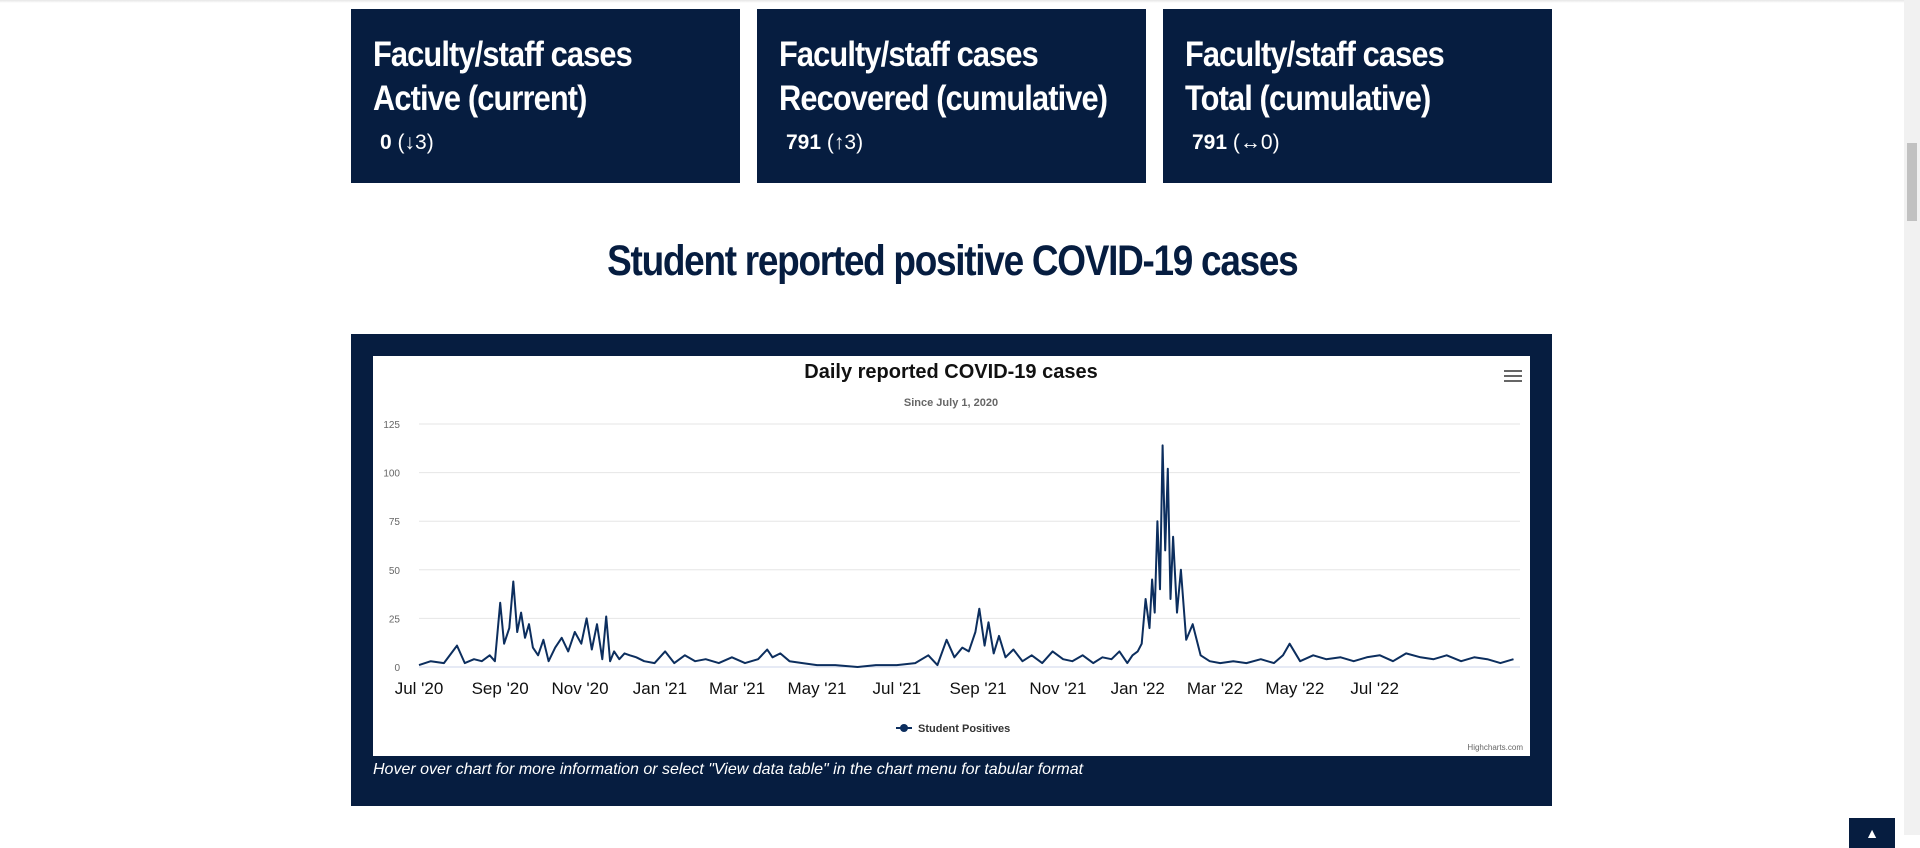  Describe the element at coordinates (904, 728) in the screenshot. I see `legend-symbol-marker` at that location.